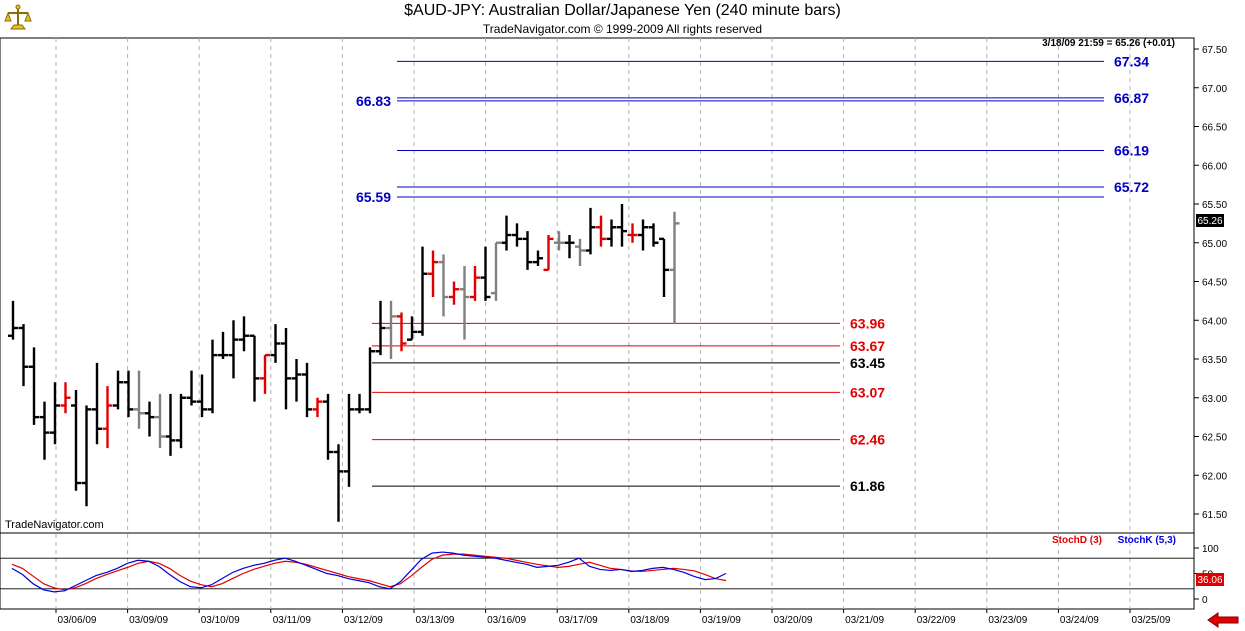 This screenshot has width=1245, height=631. What do you see at coordinates (867, 392) in the screenshot?
I see `fib-level-label: 63.07` at bounding box center [867, 392].